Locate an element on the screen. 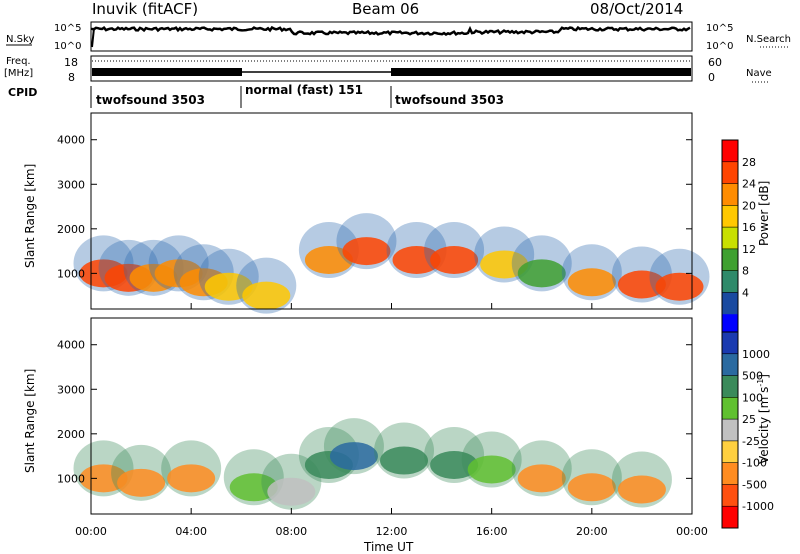  nave-label: Nave is located at coordinates (759, 73).